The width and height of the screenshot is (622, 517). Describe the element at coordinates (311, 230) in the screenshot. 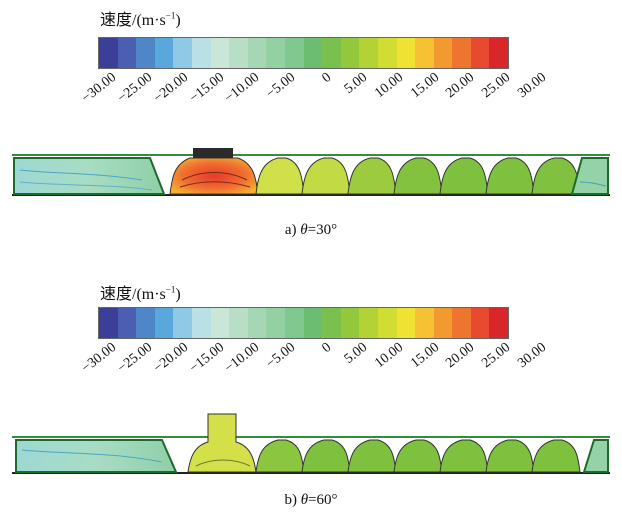

I see `caption-a: a) θ=30°` at that location.